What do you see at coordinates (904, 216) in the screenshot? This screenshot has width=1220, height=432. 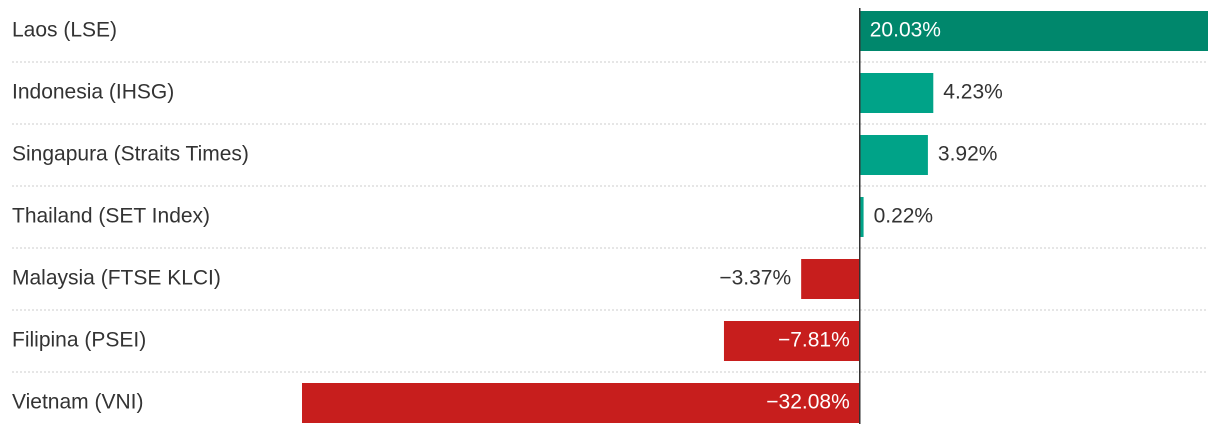 I see `value-label: 0.22%` at bounding box center [904, 216].